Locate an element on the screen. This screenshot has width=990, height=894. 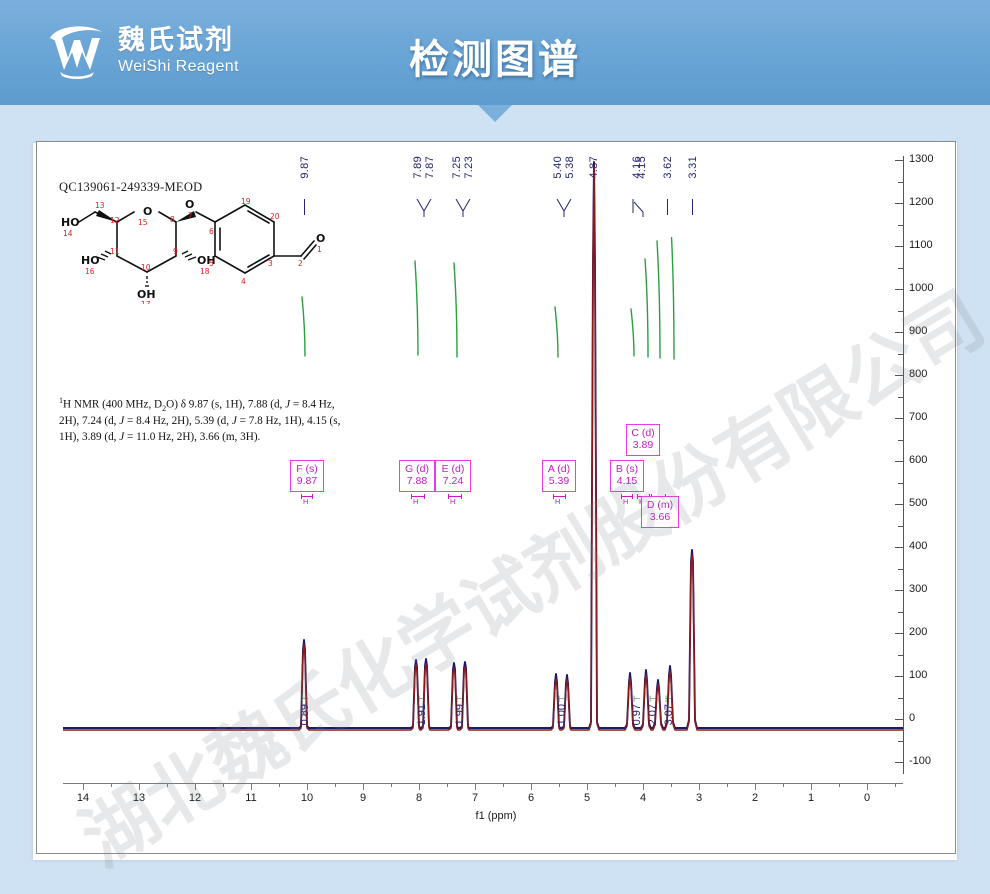
y-tick-label-1100: 1100 is located at coordinates (921, 245).